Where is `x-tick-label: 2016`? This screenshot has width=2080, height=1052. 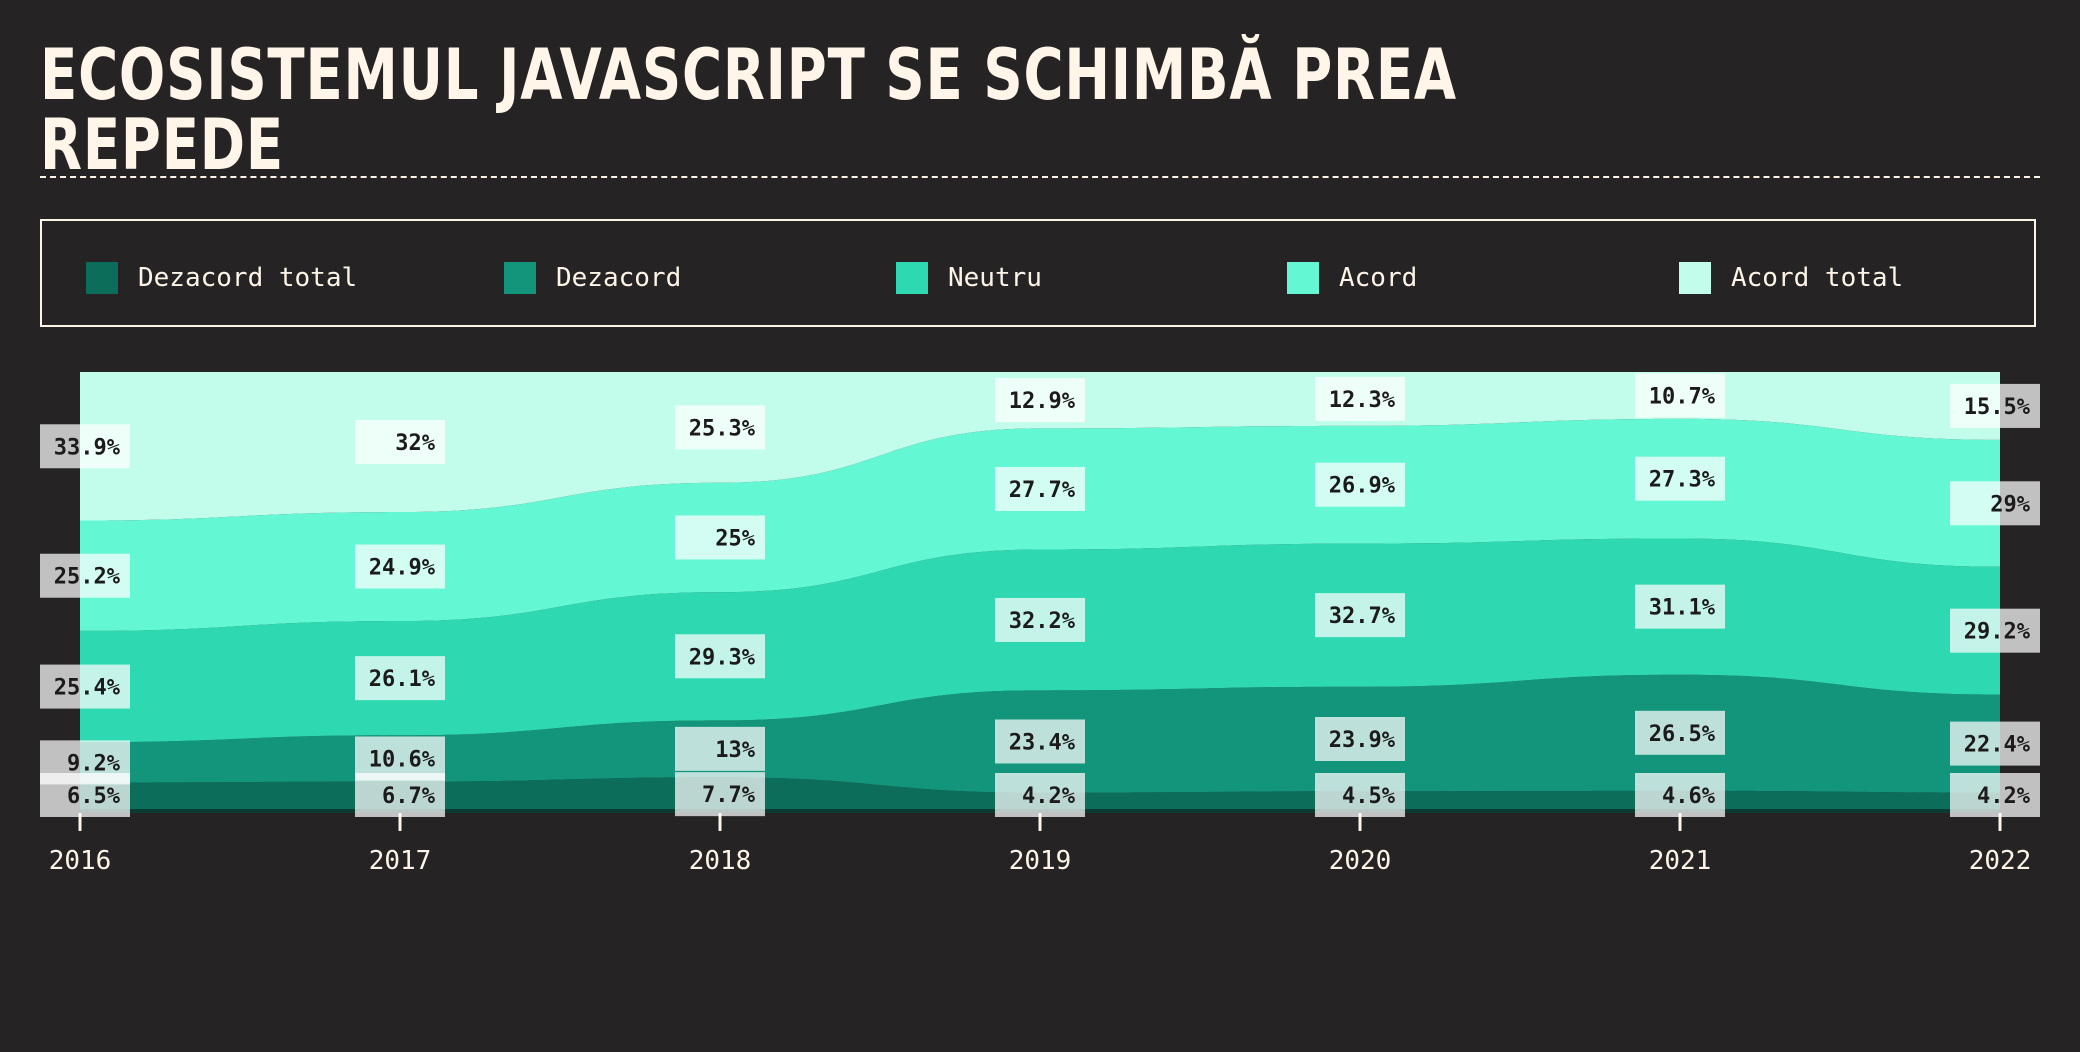
x-tick-label: 2016 is located at coordinates (80, 861).